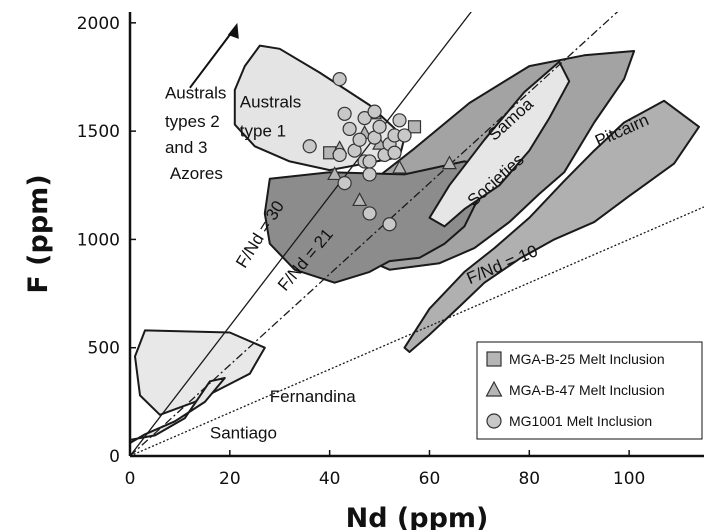 This screenshot has width=704, height=530. Describe the element at coordinates (499, 144) in the screenshot. I see `field-societies` at that location.